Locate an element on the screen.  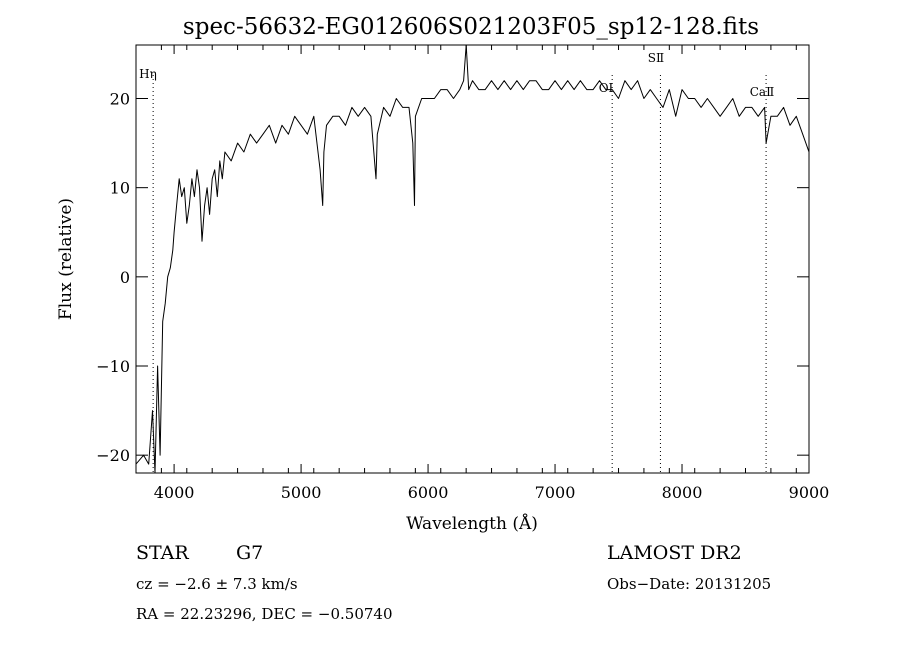
y-tick-label-0: −20 is located at coordinates (113, 455).